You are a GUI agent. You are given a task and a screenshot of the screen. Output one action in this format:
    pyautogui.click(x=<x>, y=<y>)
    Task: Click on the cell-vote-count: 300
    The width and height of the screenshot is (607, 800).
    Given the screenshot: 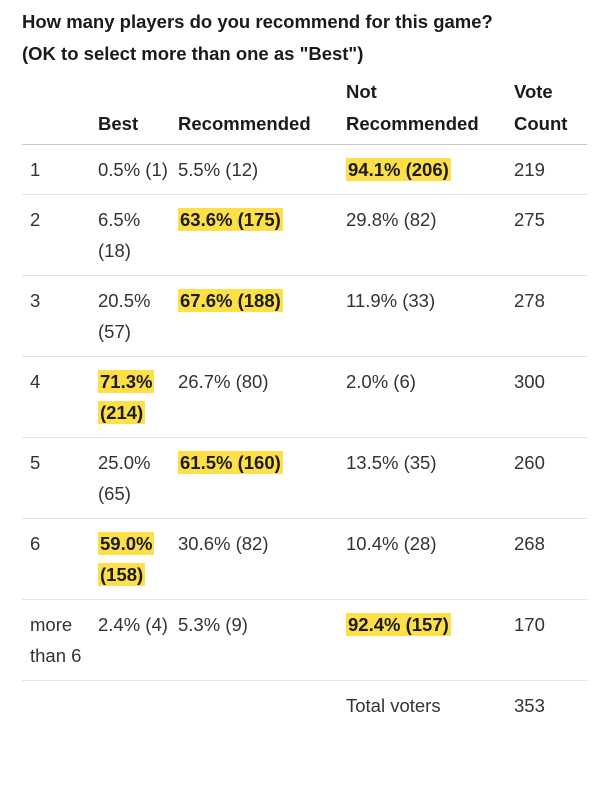 What is the action you would take?
    pyautogui.click(x=546, y=397)
    